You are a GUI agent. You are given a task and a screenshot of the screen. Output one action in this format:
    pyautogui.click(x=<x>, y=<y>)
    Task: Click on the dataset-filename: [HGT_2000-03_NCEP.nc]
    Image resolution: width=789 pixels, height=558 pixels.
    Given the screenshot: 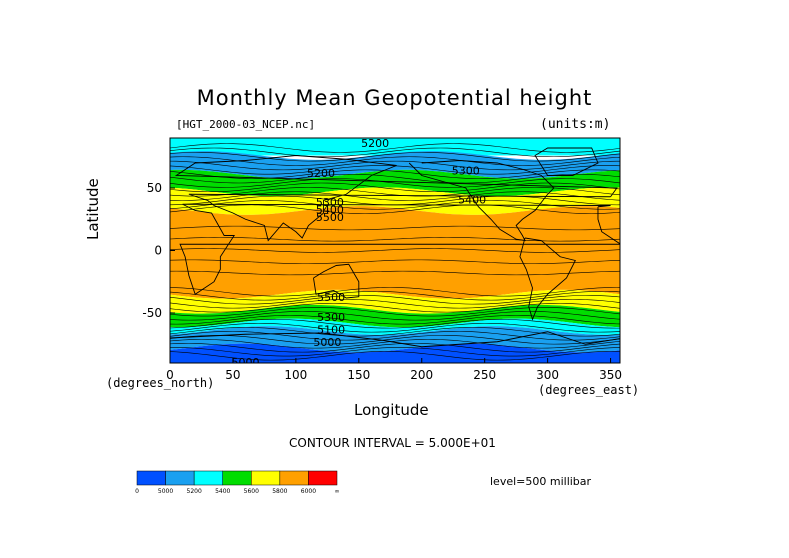 What is the action you would take?
    pyautogui.click(x=246, y=124)
    